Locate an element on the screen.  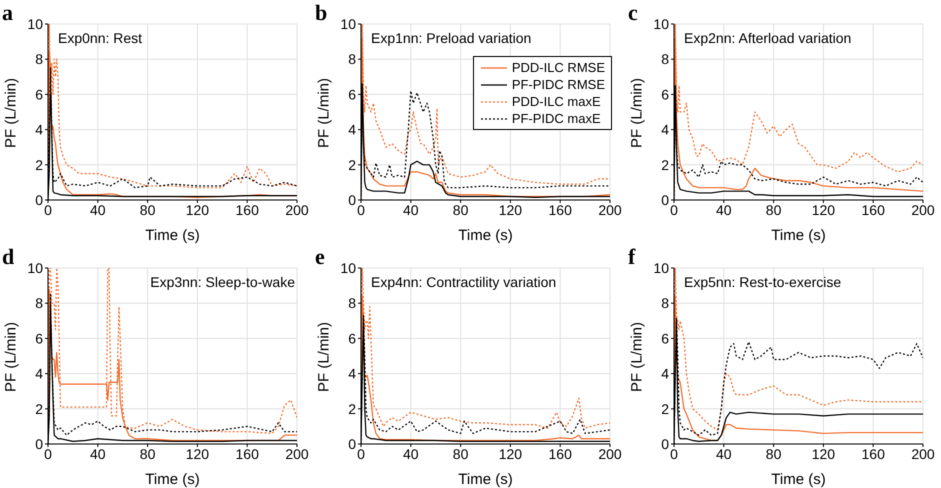
chart-title: e is located at coordinates (320, 257).